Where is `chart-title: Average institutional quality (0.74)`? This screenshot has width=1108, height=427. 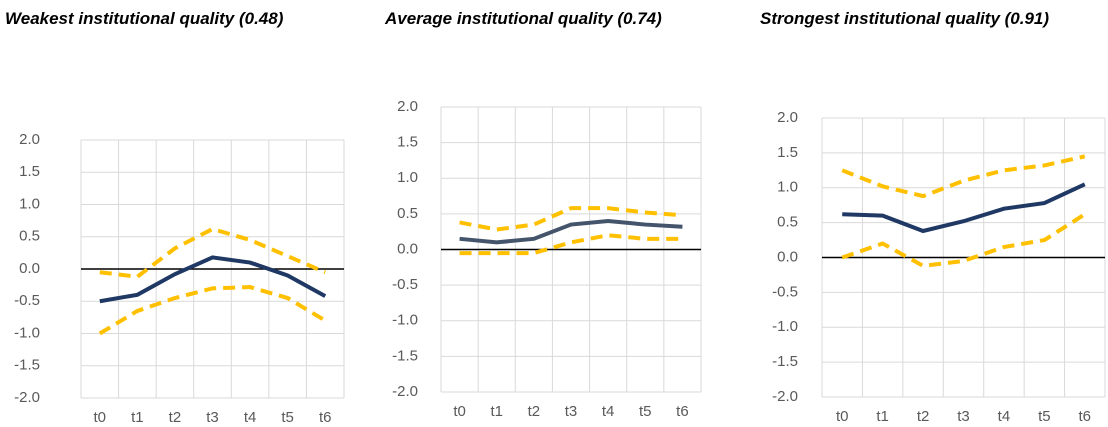 chart-title: Average institutional quality (0.74) is located at coordinates (523, 18).